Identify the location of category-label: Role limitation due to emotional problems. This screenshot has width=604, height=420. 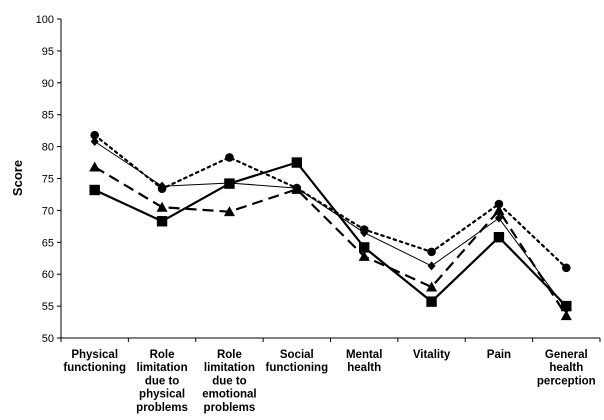
(229, 381).